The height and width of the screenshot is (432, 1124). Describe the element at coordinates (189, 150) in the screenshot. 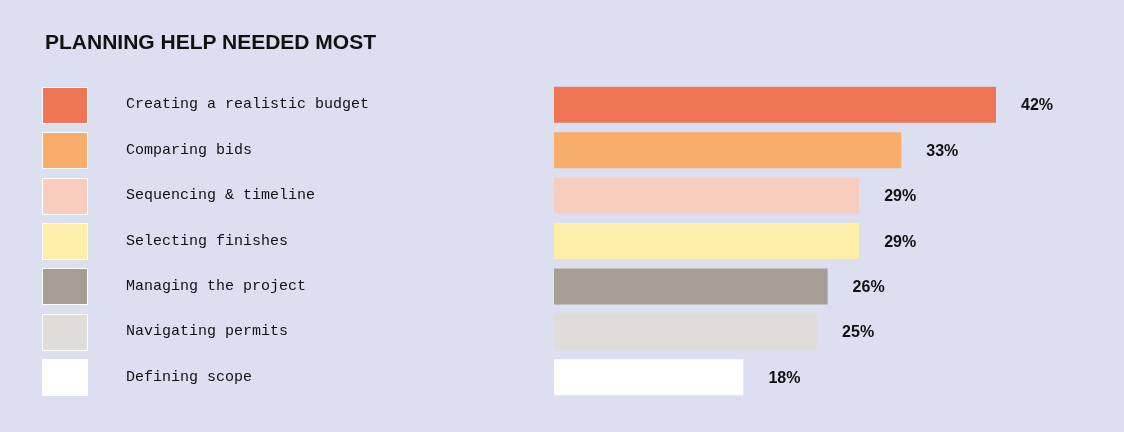

I see `y-tick-label: Comparing bids` at that location.